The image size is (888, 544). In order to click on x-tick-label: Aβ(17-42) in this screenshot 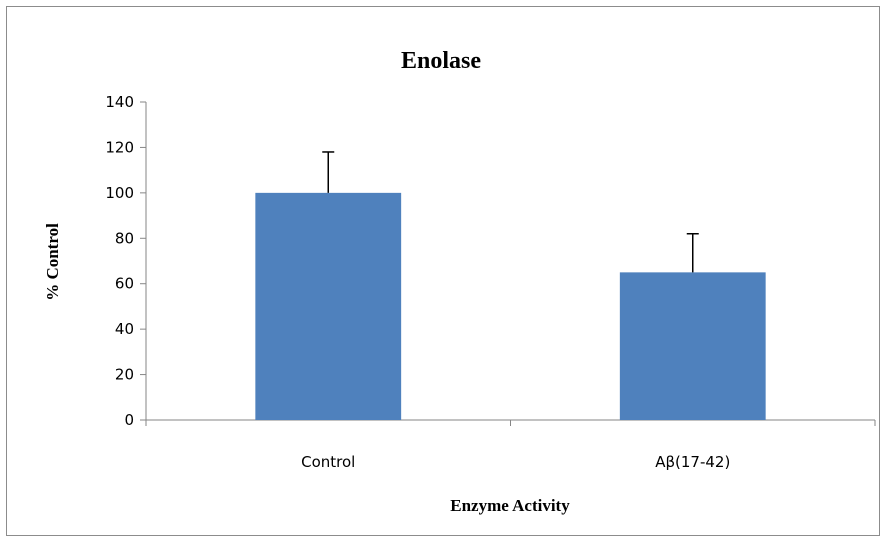, I will do `click(692, 462)`.